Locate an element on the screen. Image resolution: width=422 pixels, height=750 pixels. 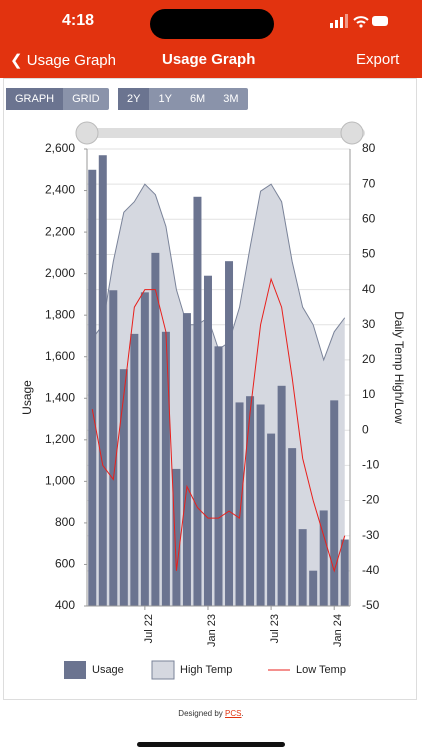
footer-text: Designed by is located at coordinates (200, 713).